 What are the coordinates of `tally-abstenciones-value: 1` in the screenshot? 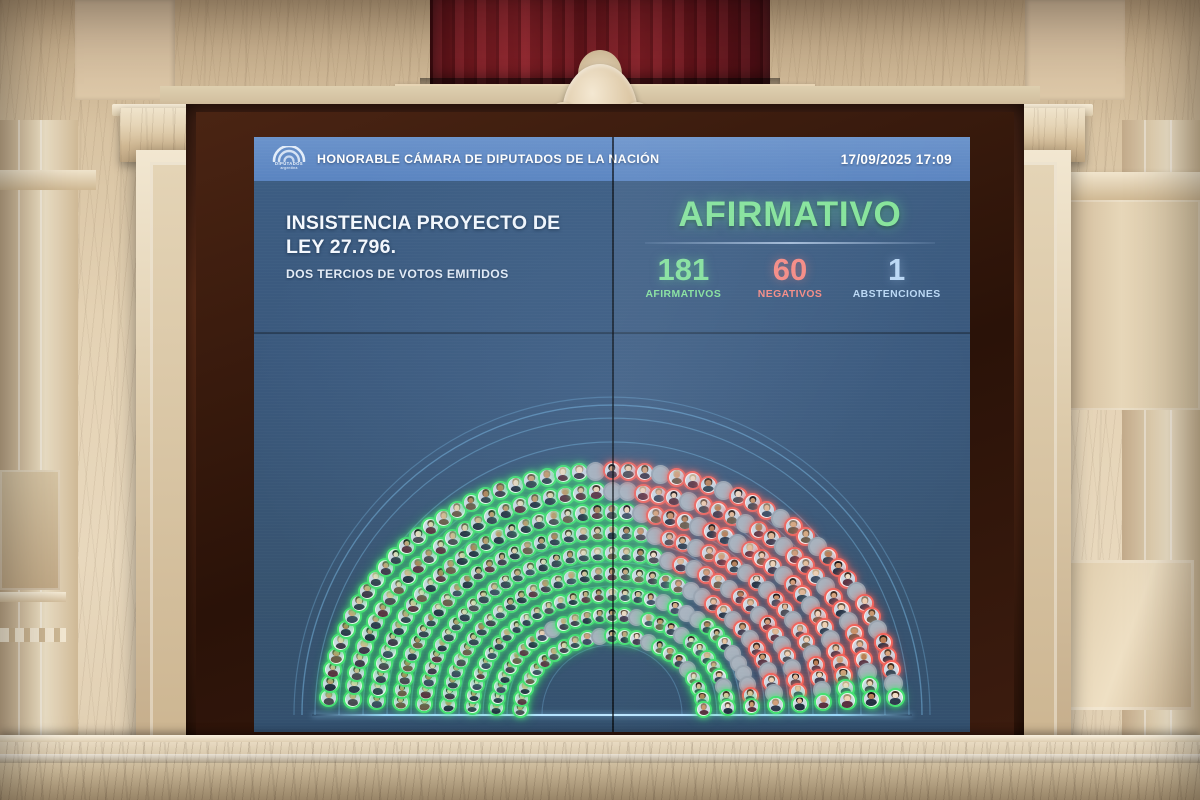 It's located at (896, 270).